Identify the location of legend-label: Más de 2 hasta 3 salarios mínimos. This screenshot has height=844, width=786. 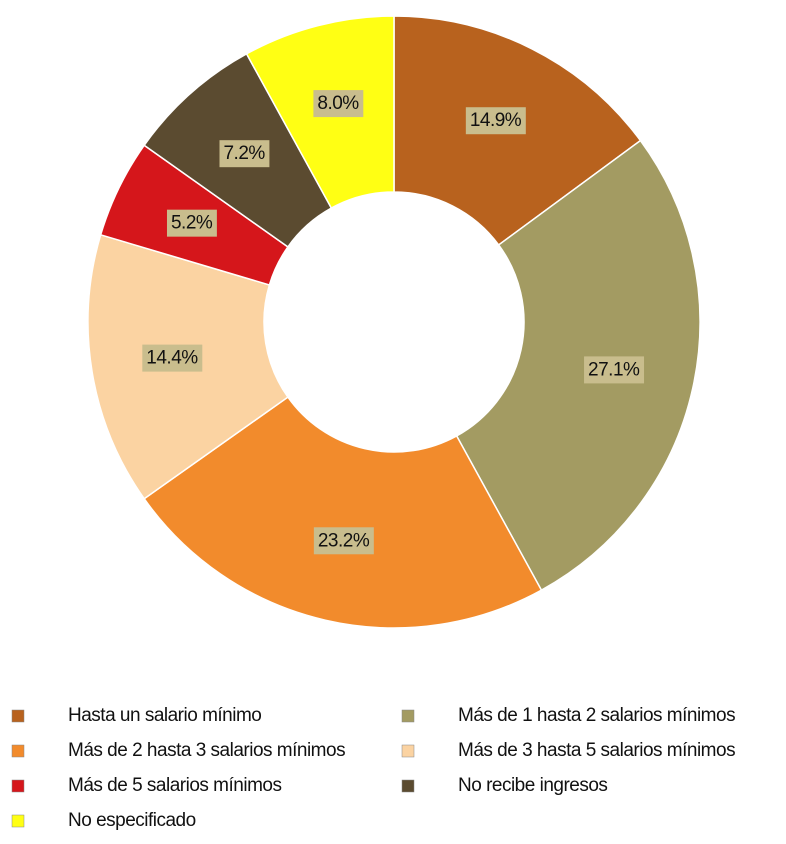
(206, 750).